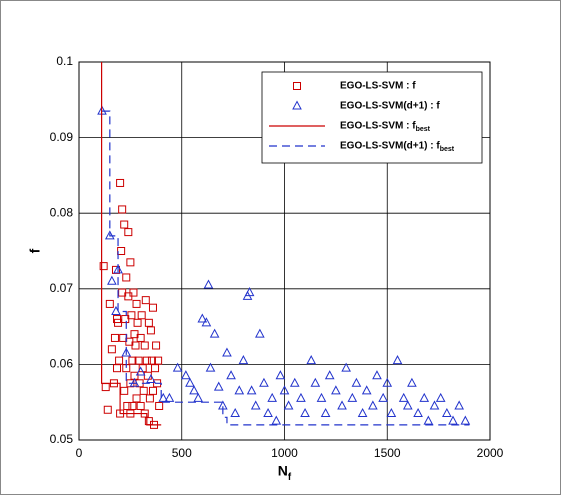  I want to click on x-tick-label: 2000, so click(490, 453).